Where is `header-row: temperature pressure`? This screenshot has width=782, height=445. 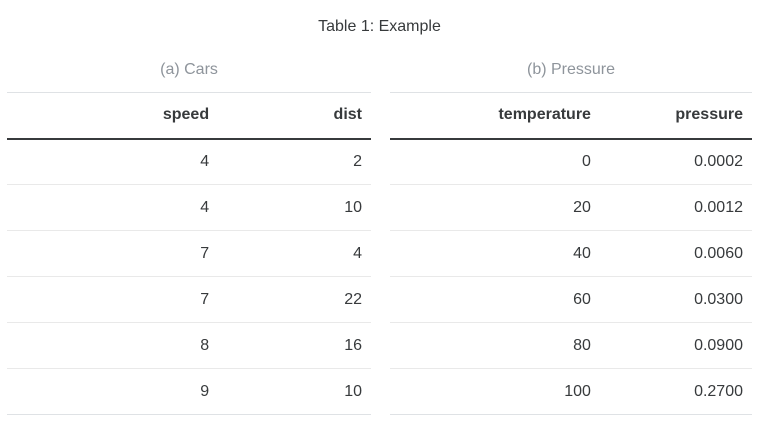
header-row: temperature pressure is located at coordinates (571, 116).